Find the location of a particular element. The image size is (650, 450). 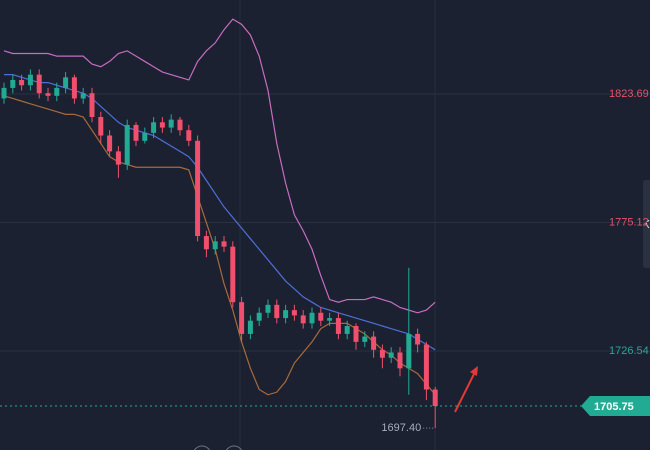

side-handle-icon is located at coordinates (647, 224).